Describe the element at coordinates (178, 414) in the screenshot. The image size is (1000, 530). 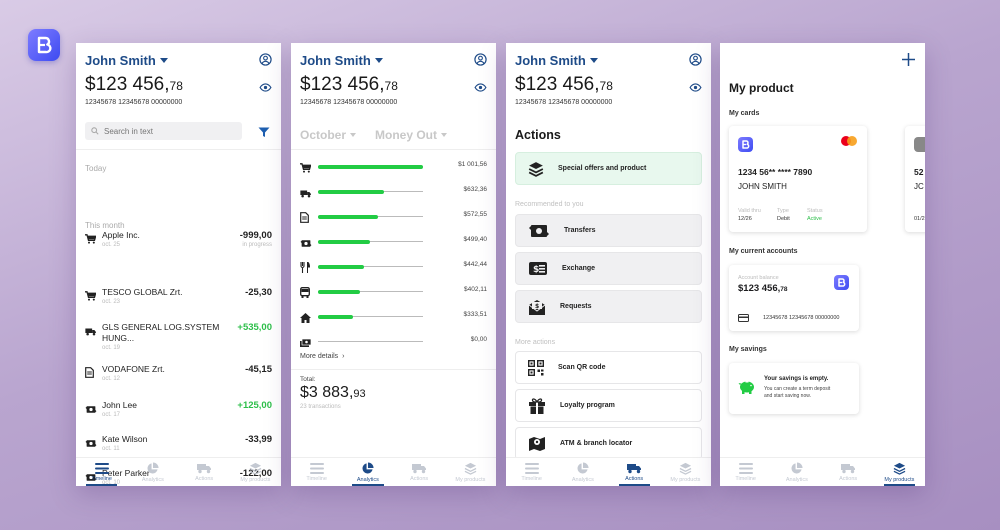
I see `transaction-row: John Lee +125,00 oct. 17` at that location.